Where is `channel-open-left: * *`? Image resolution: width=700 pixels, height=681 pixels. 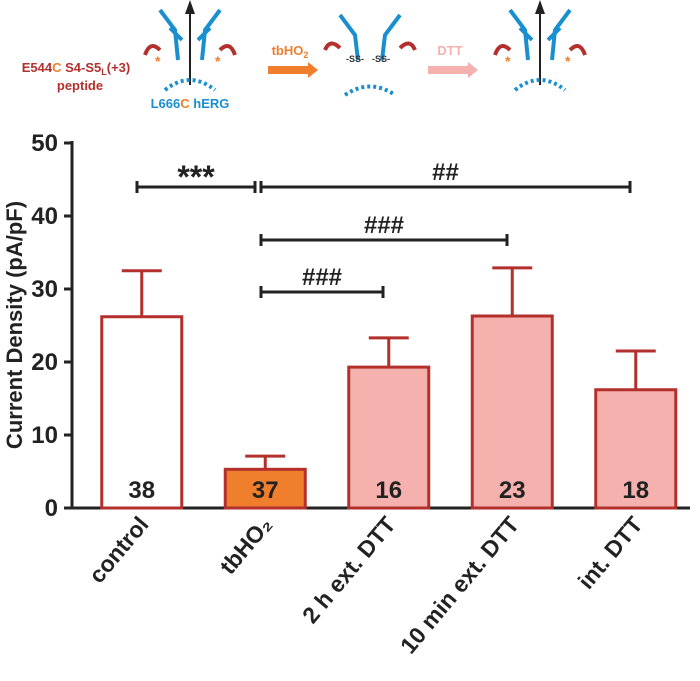 channel-open-left: * * is located at coordinates (190, 46).